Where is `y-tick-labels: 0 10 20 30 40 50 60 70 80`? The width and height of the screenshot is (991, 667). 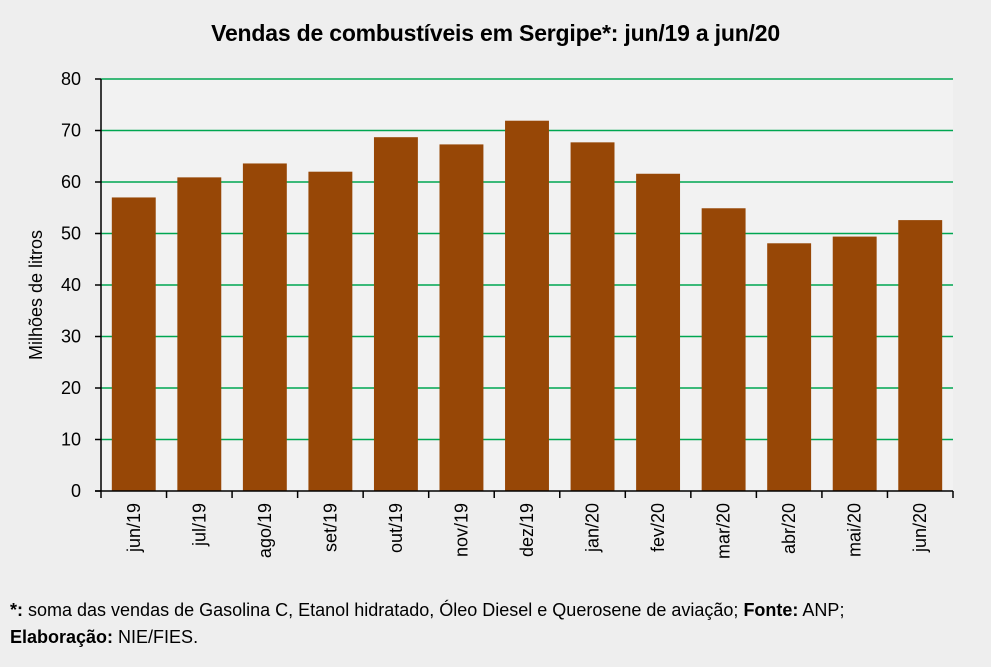
y-tick-labels: 0 10 20 30 40 50 60 70 80 is located at coordinates (71, 285).